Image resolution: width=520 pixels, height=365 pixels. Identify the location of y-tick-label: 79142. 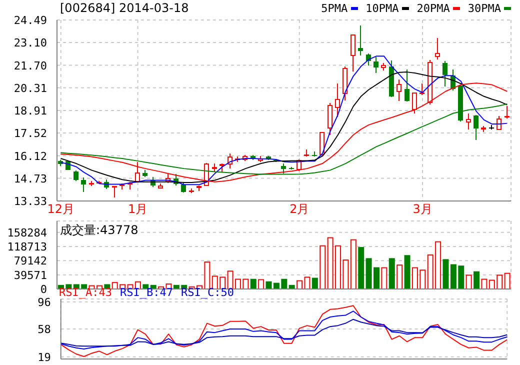
(30, 261).